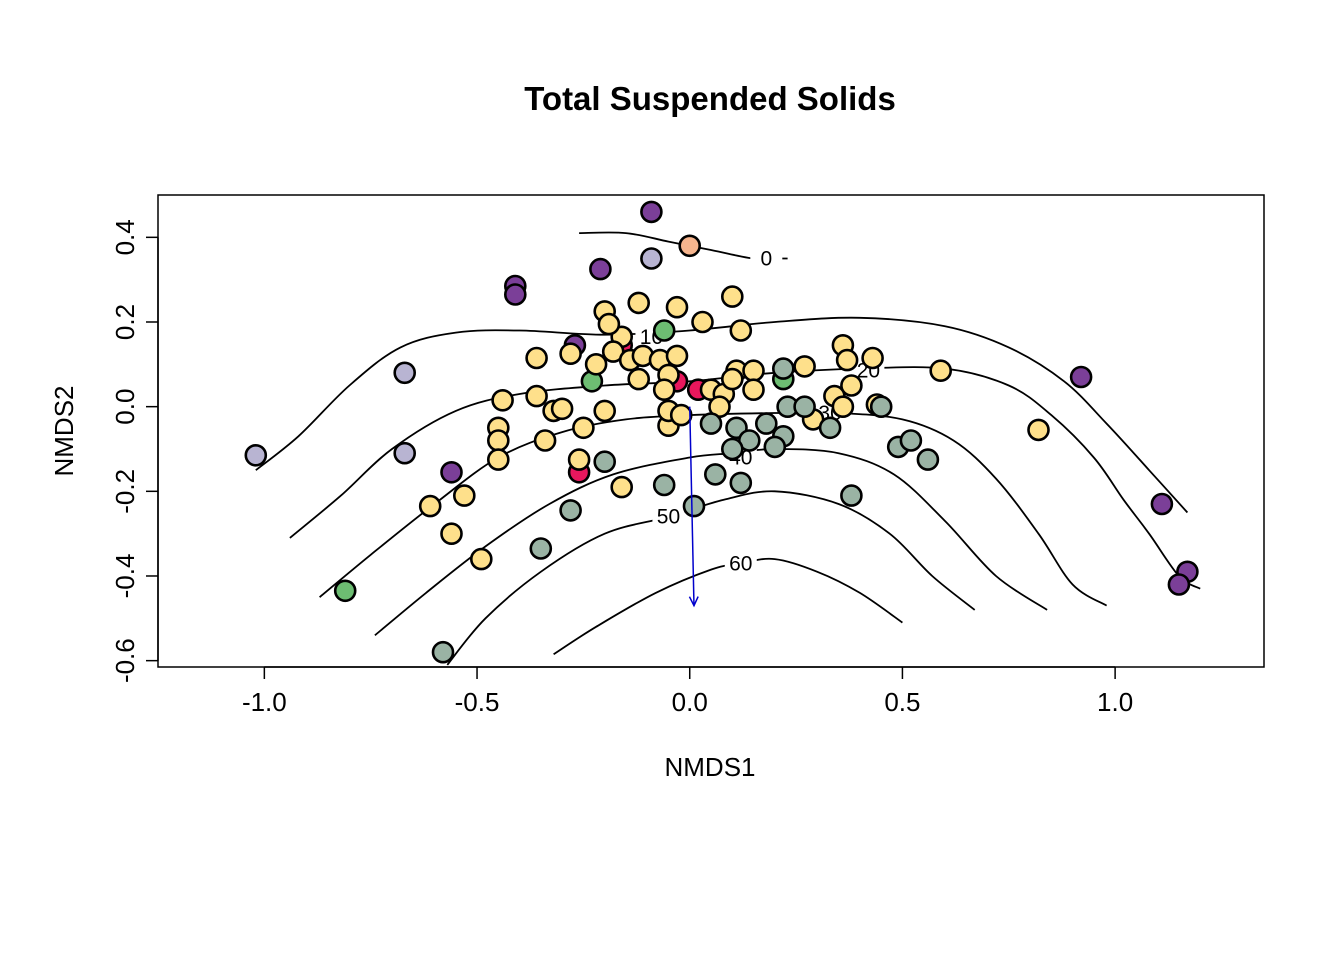  Describe the element at coordinates (125, 237) in the screenshot. I see `y-tick-label: 0.4` at that location.